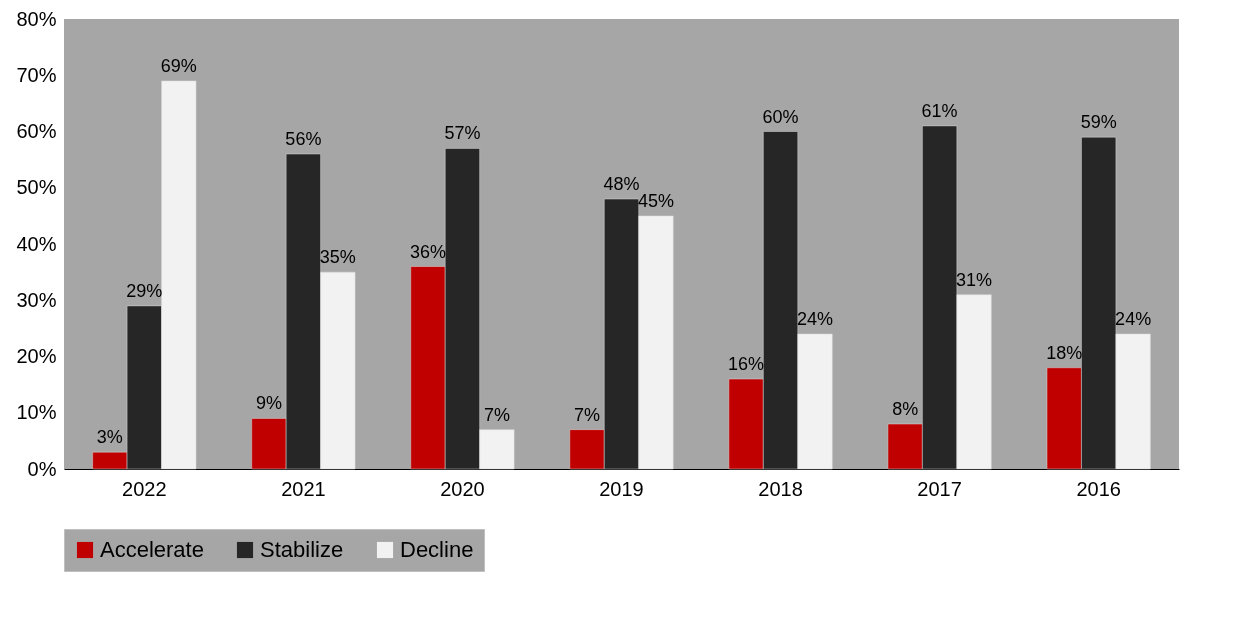  What do you see at coordinates (36, 74) in the screenshot?
I see `y-tick-label: 70%` at bounding box center [36, 74].